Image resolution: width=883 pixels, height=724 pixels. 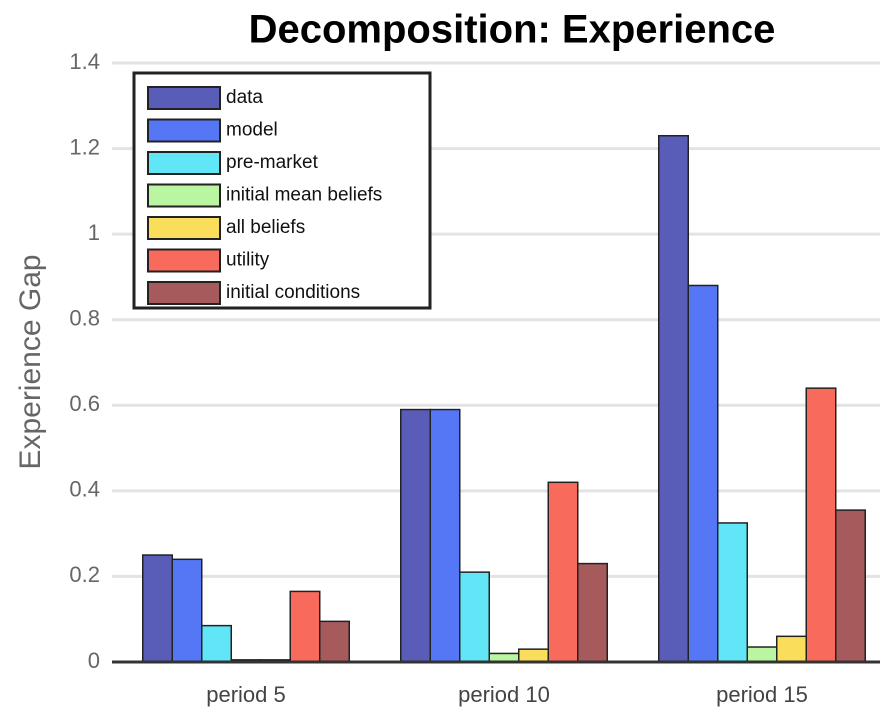 What do you see at coordinates (244, 97) in the screenshot?
I see `legend-label: data` at bounding box center [244, 97].